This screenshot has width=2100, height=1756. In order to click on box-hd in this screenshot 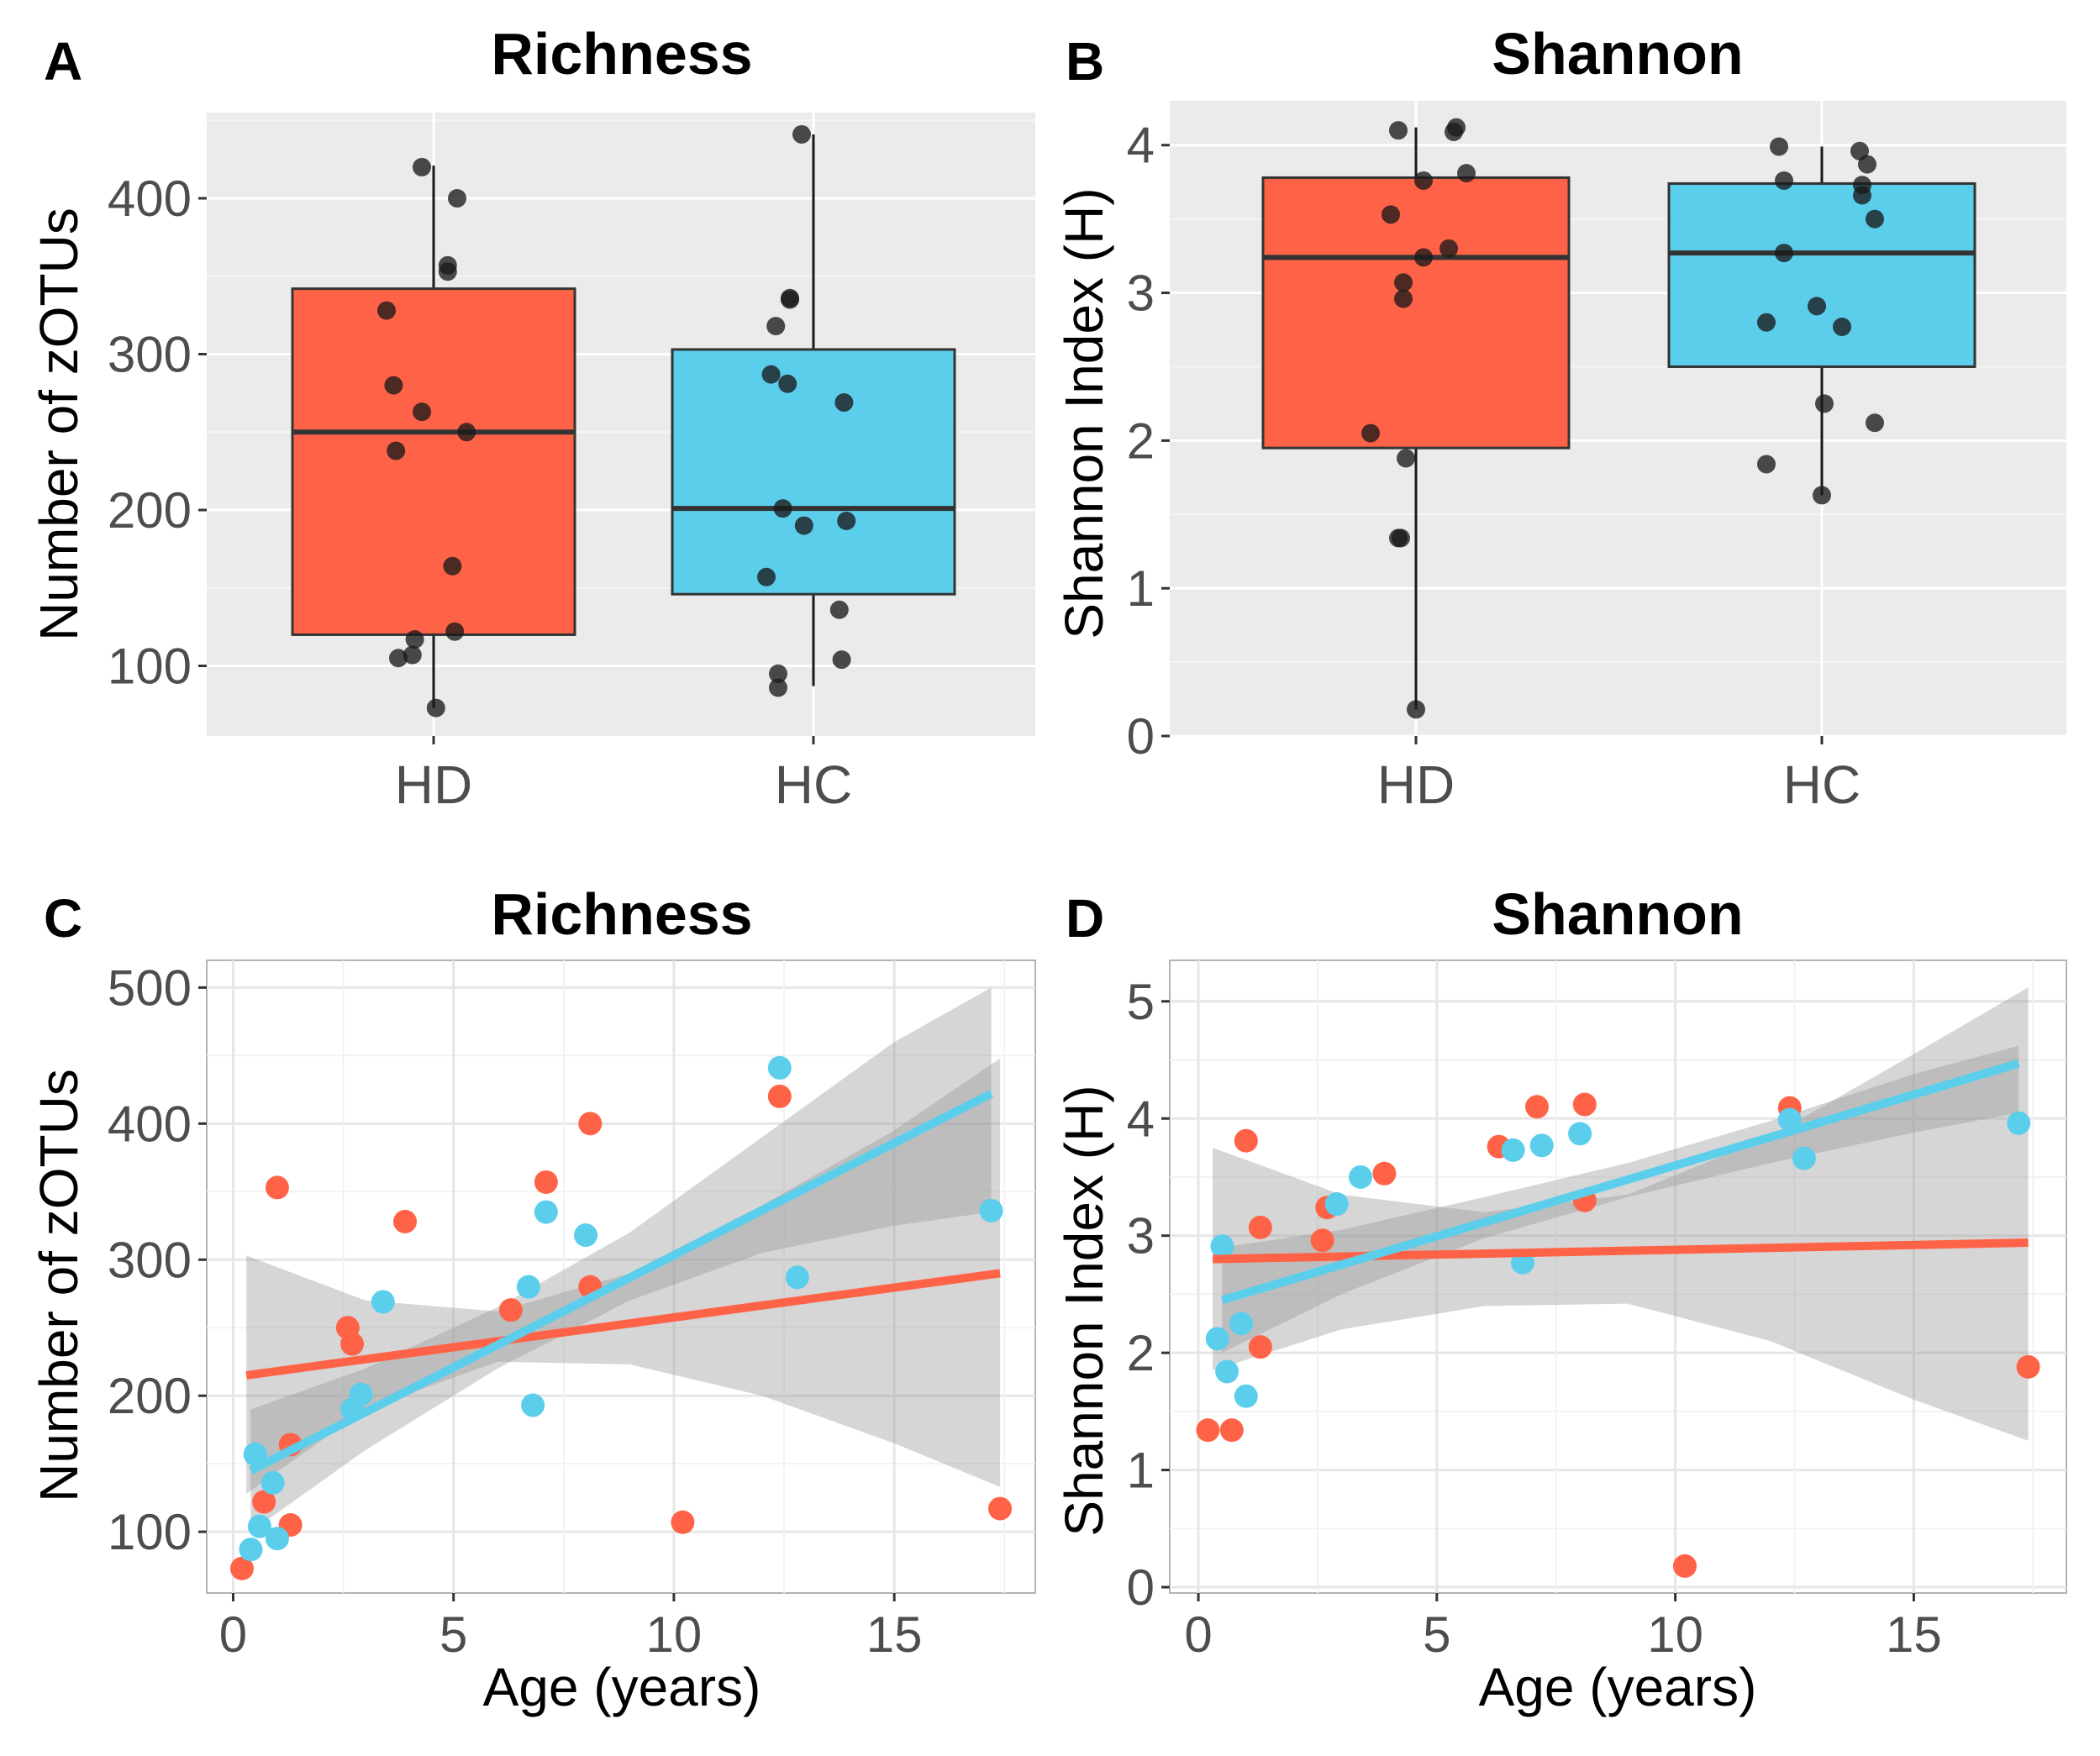, I will do `click(433, 462)`.